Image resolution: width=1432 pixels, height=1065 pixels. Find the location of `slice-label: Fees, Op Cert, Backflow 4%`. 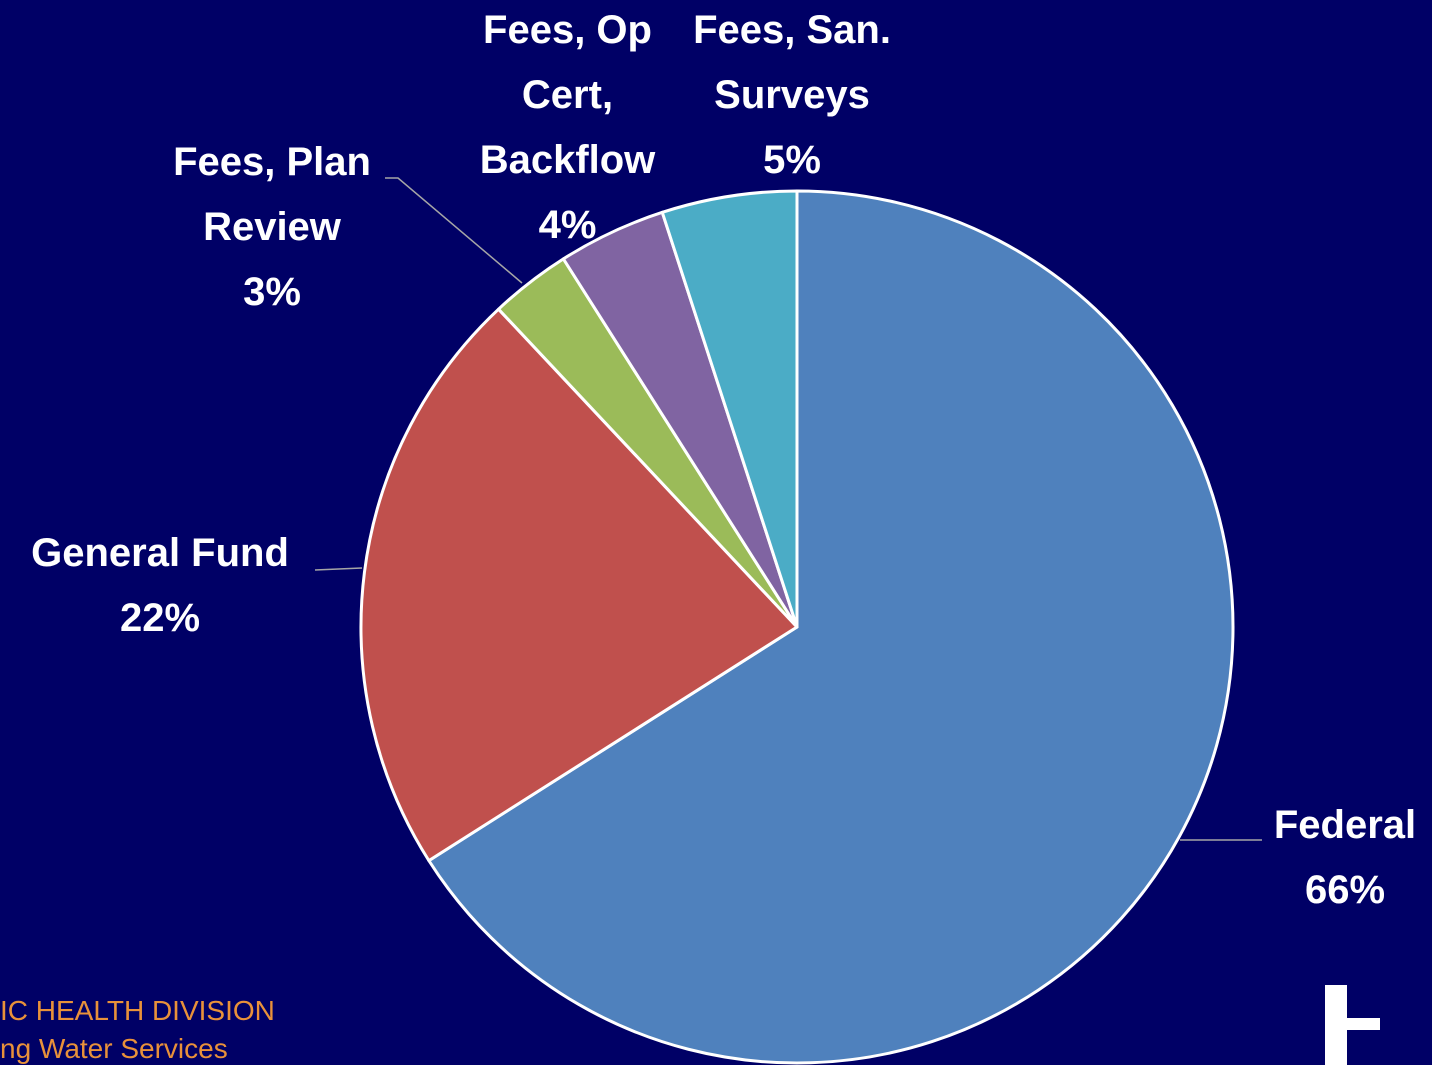

slice-label: Fees, Op Cert, Backflow 4% is located at coordinates (567, 129).